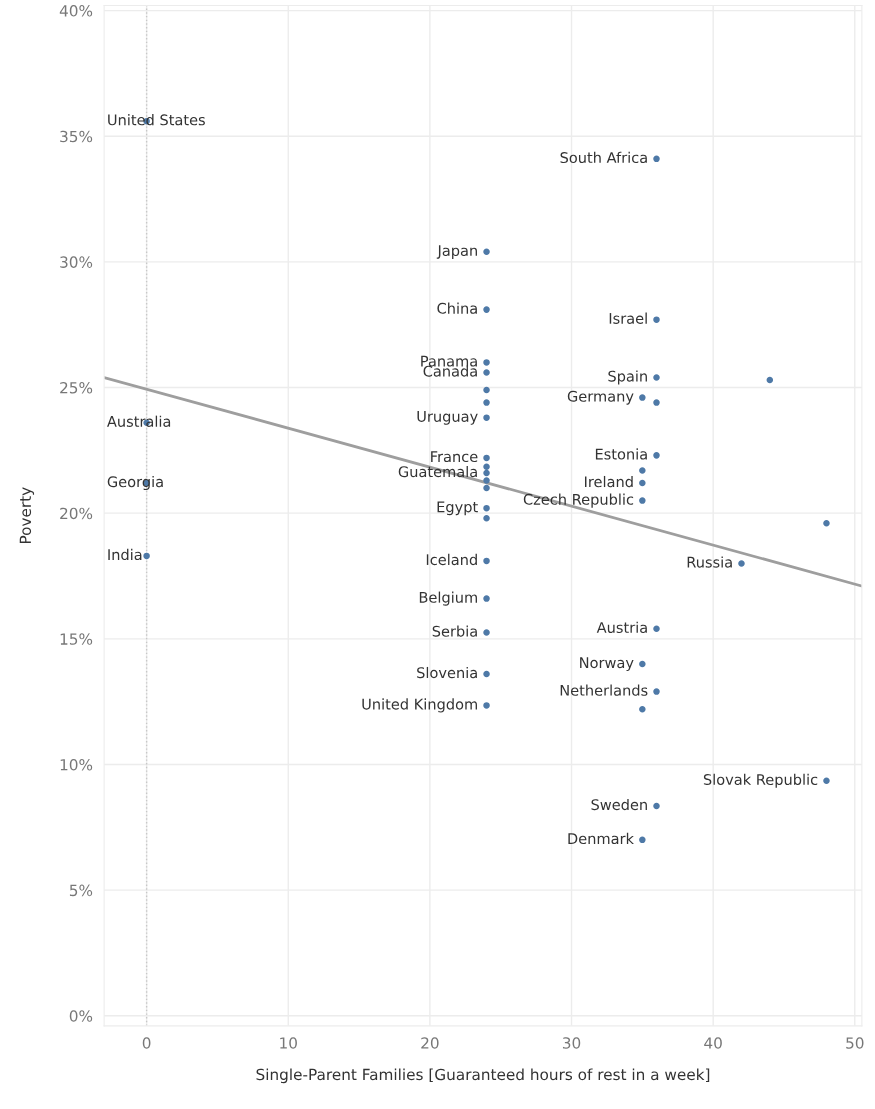 The height and width of the screenshot is (1109, 875). What do you see at coordinates (709, 562) in the screenshot?
I see `annotation: Russia` at bounding box center [709, 562].